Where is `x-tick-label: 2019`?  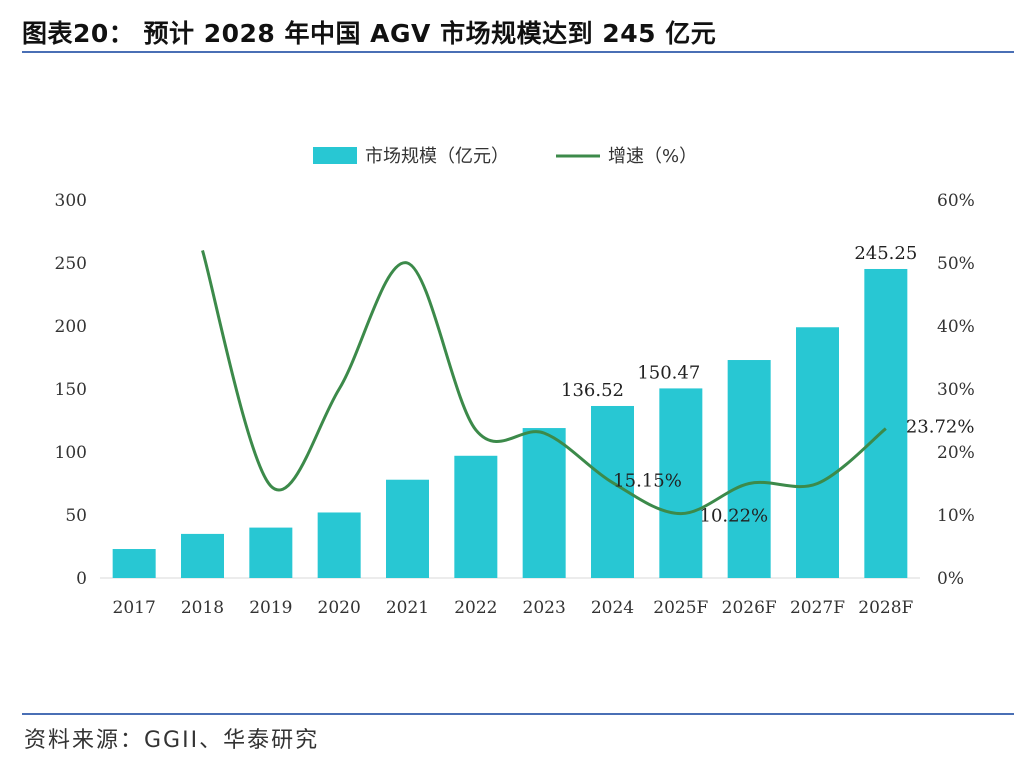
x-tick-label: 2019 is located at coordinates (270, 608).